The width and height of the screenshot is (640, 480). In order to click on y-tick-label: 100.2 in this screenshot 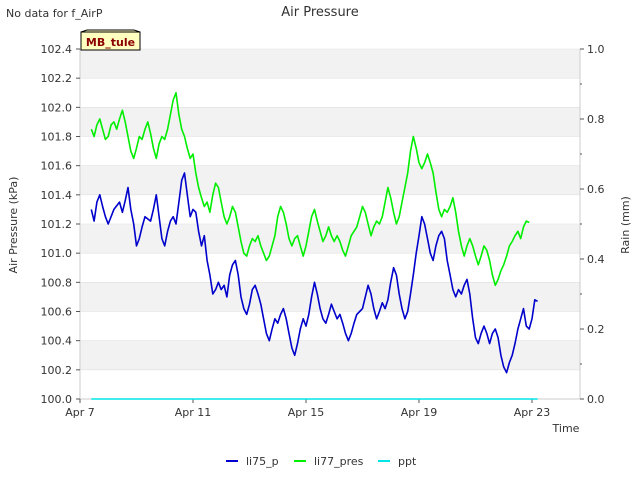, I will do `click(57, 370)`.